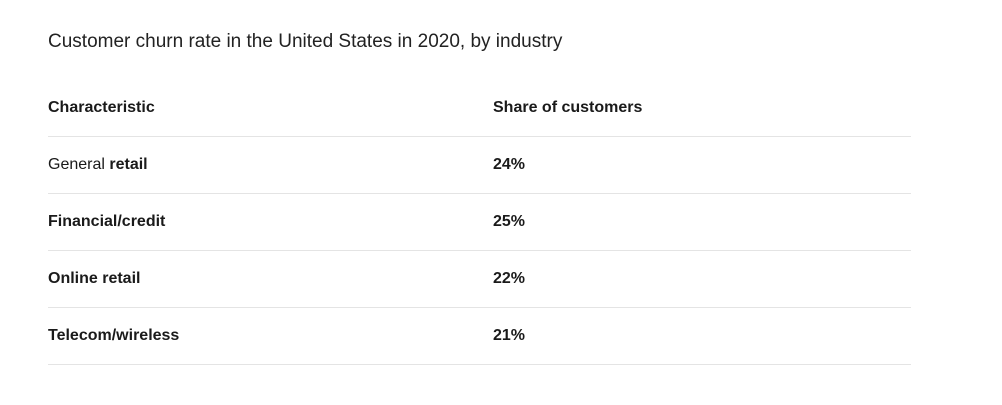 Image resolution: width=1002 pixels, height=405 pixels. What do you see at coordinates (479, 108) in the screenshot?
I see `table-header-row: Characteristic Share of customers` at bounding box center [479, 108].